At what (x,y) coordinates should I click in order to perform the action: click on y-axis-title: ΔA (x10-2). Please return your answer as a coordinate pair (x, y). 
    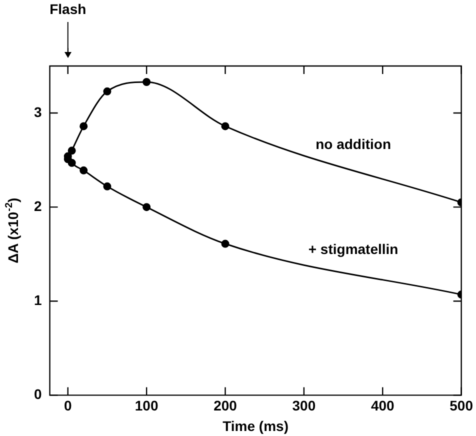
    Looking at the image, I should click on (12, 231).